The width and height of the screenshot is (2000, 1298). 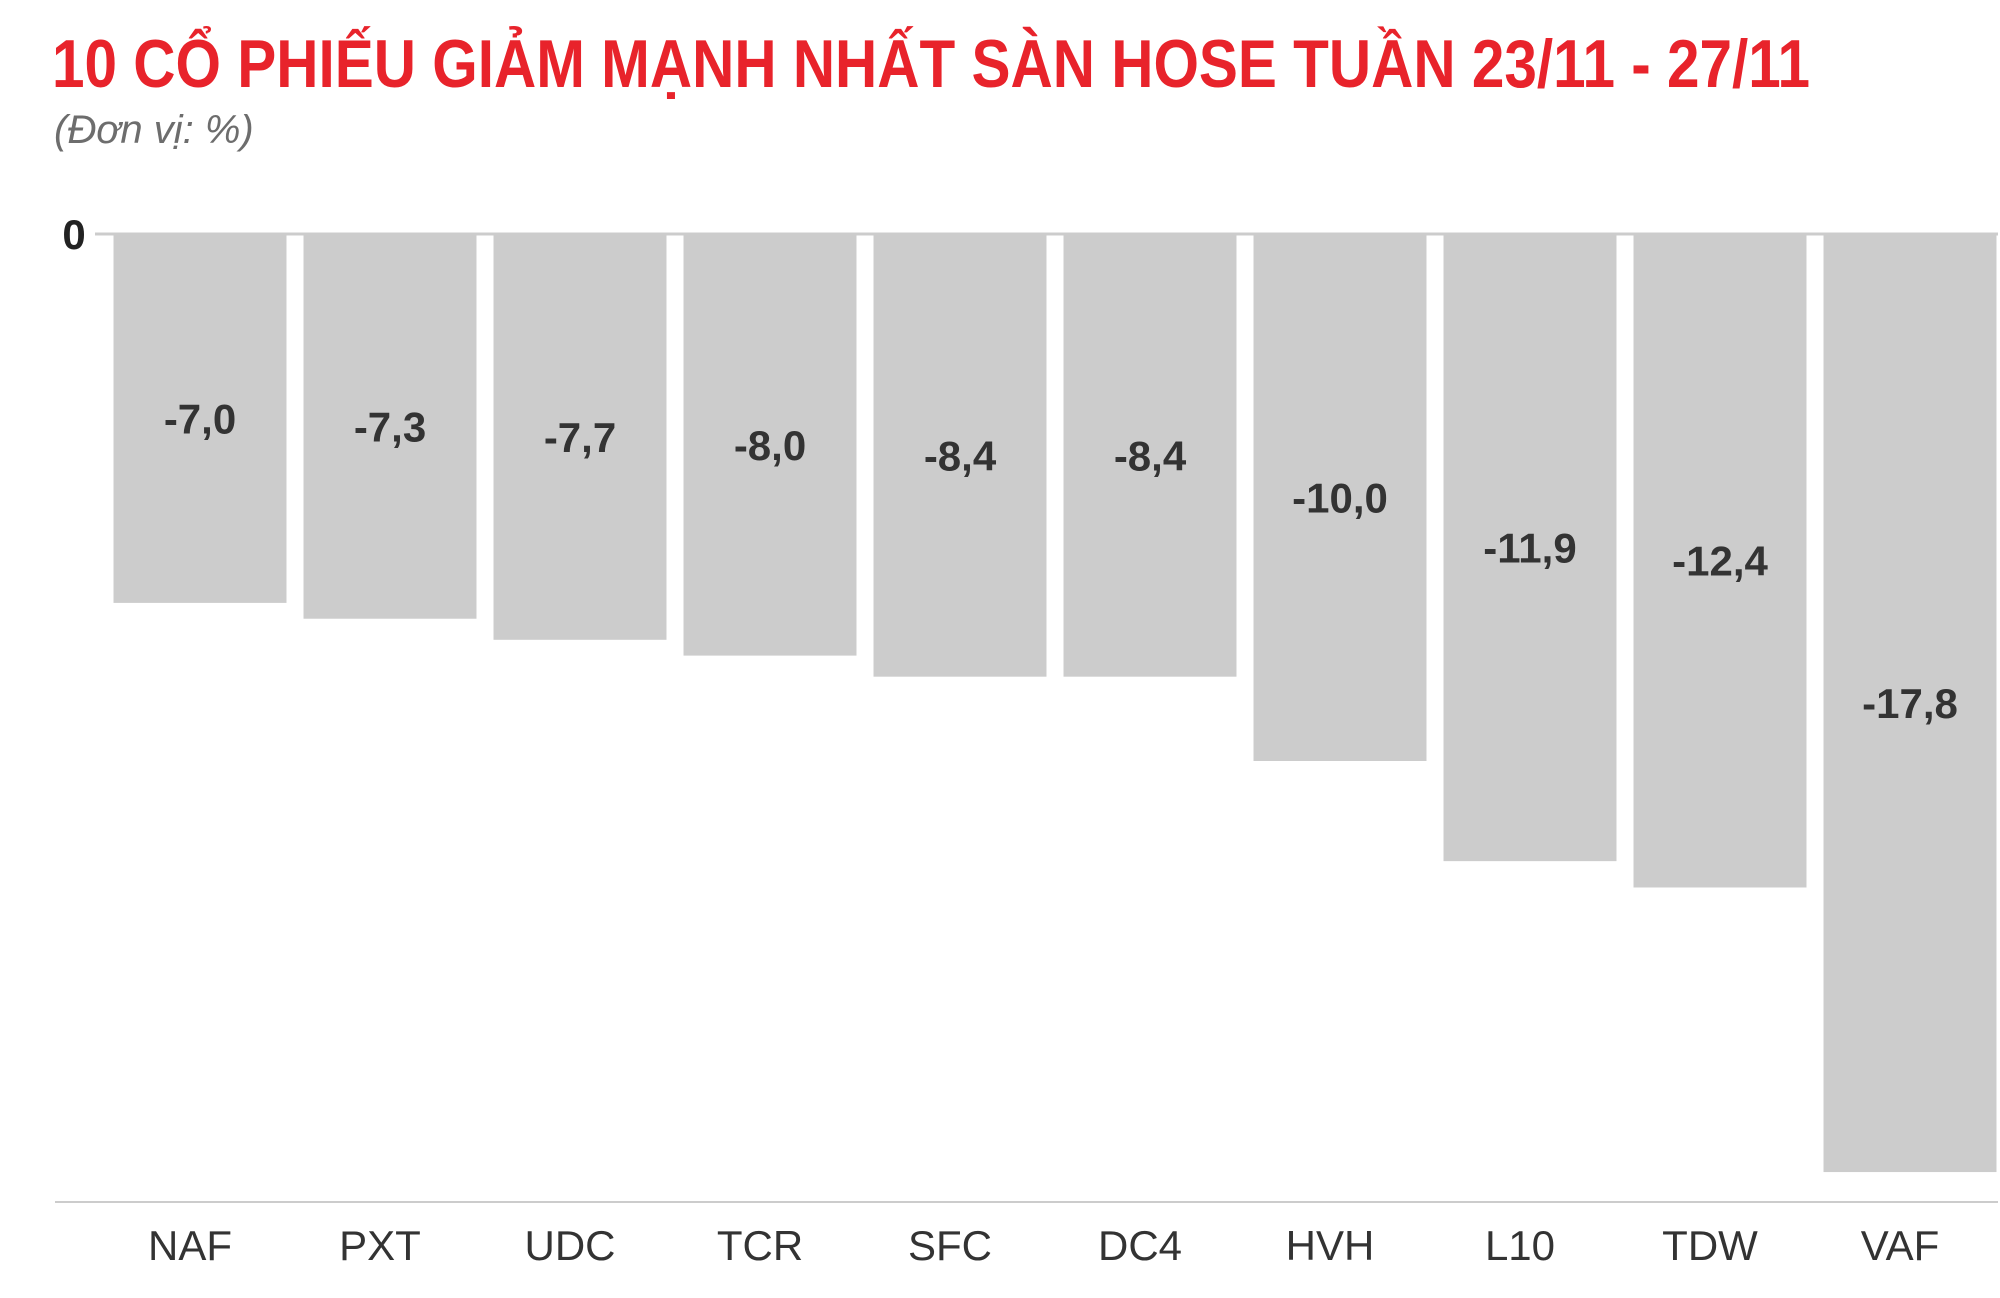 I want to click on bar-tdw, so click(x=1720, y=561).